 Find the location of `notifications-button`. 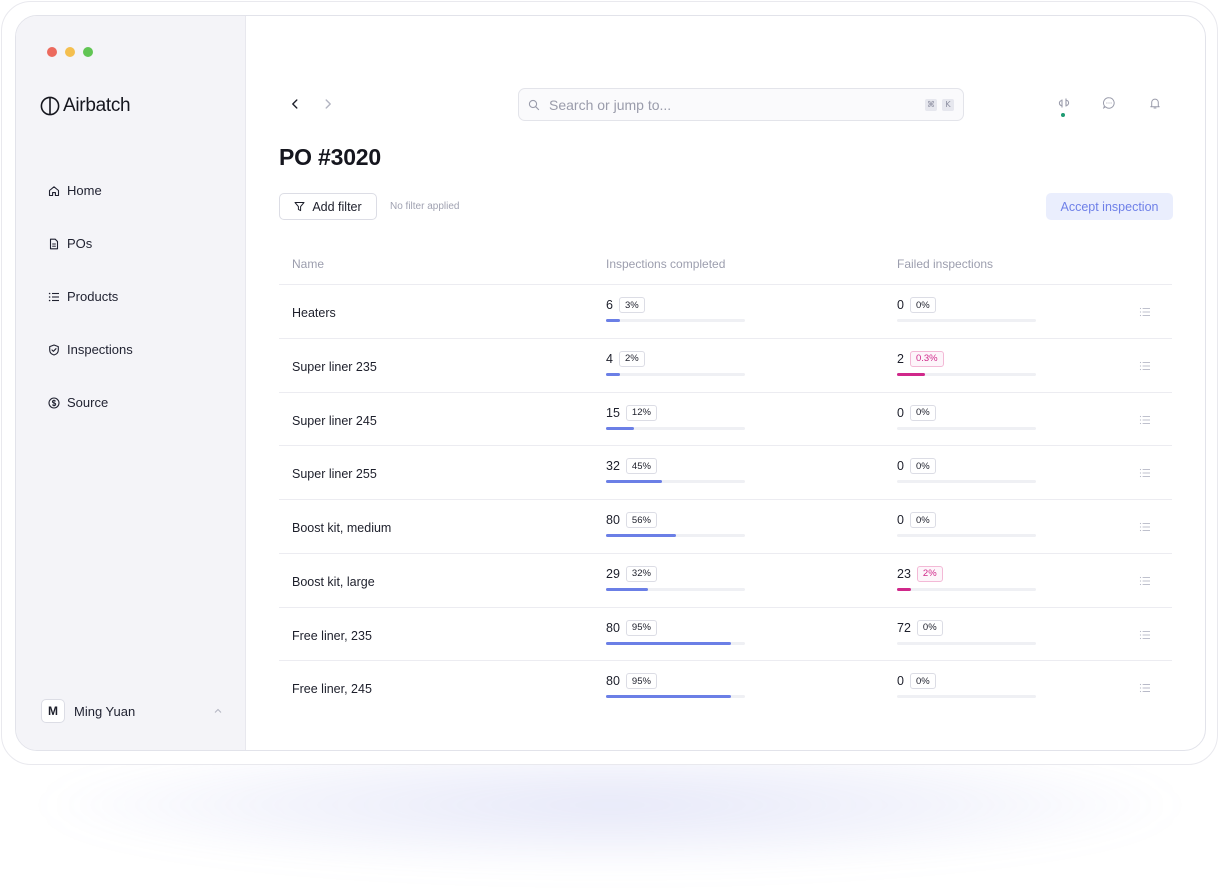

notifications-button is located at coordinates (1155, 103).